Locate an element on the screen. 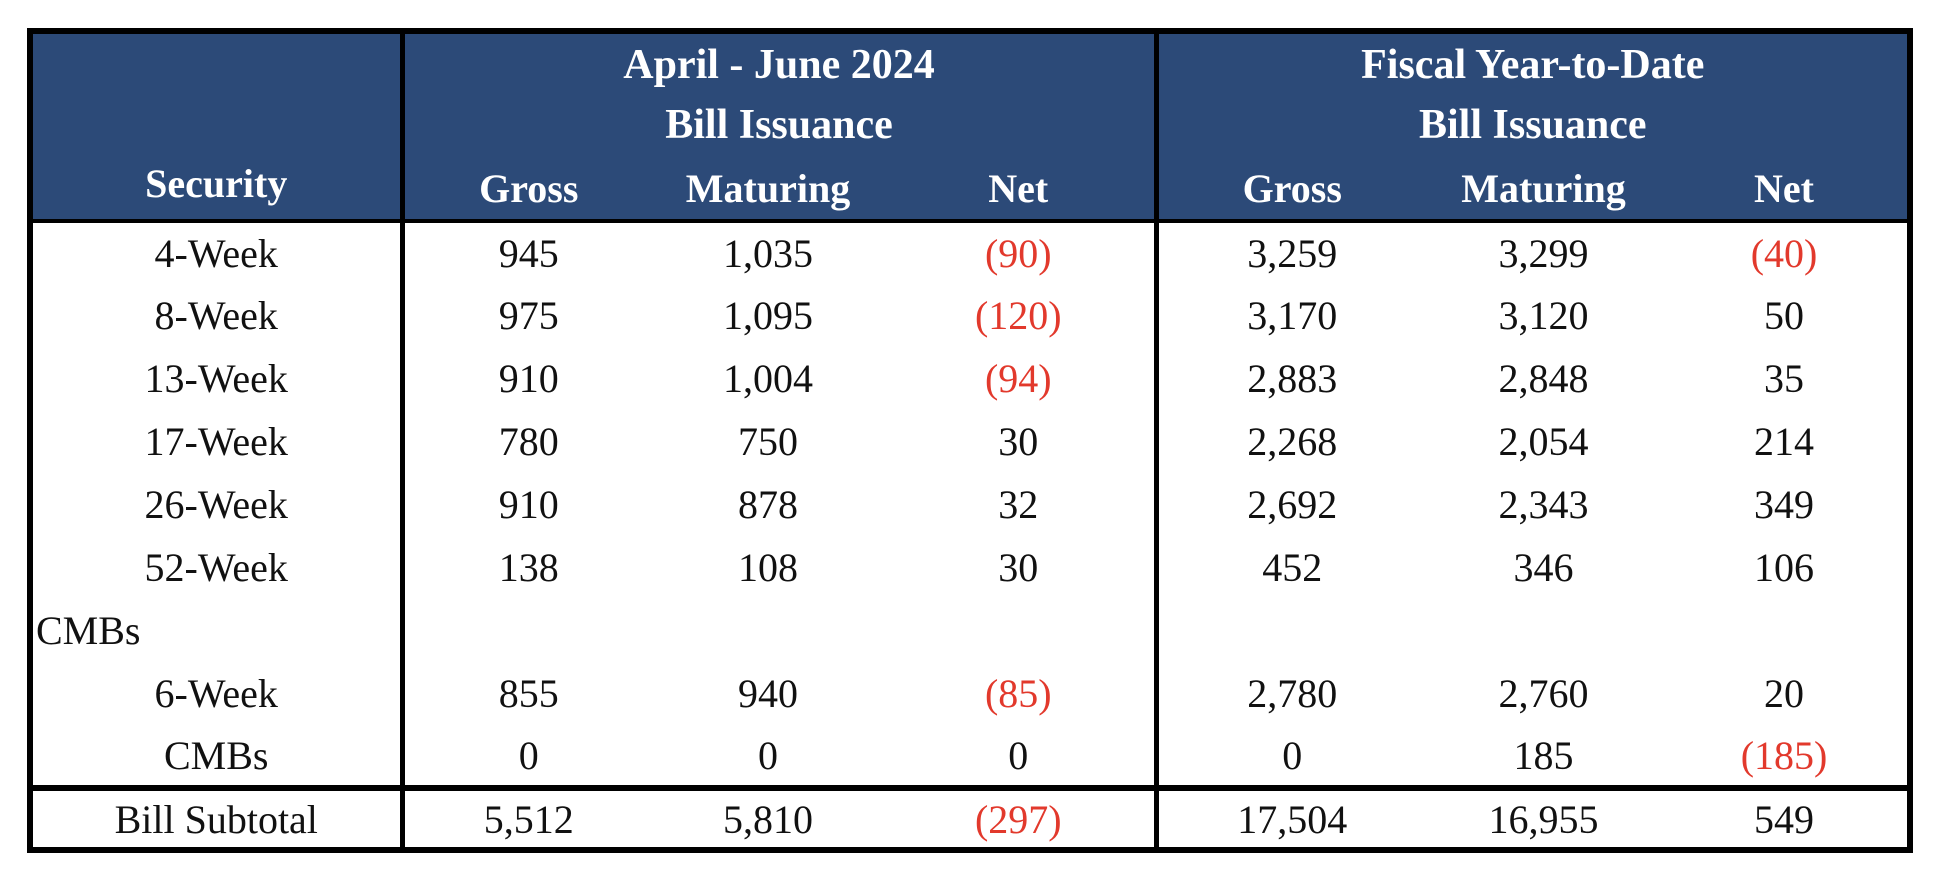 This screenshot has width=1944, height=892. fytd-net-cell: 35 is located at coordinates (1784, 378).